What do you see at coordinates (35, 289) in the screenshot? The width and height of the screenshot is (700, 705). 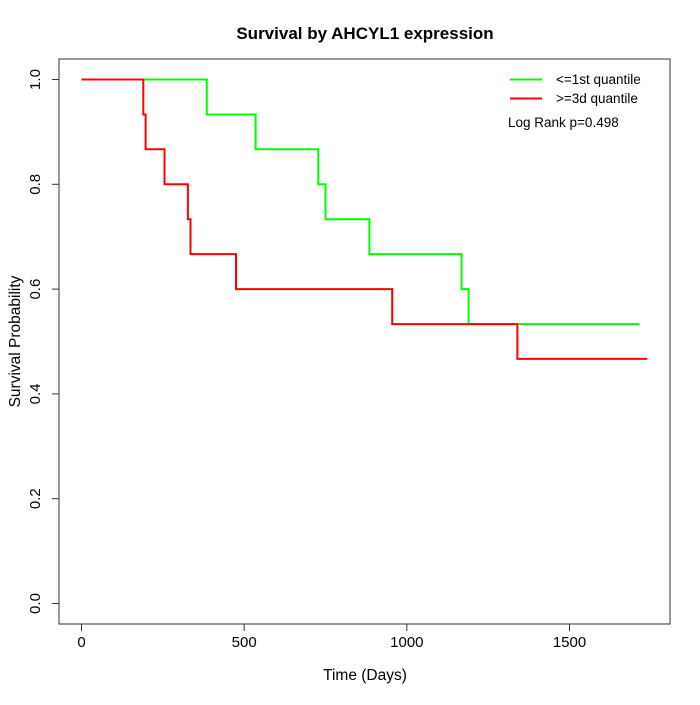 I see `y-tick-label: 0.6` at bounding box center [35, 289].